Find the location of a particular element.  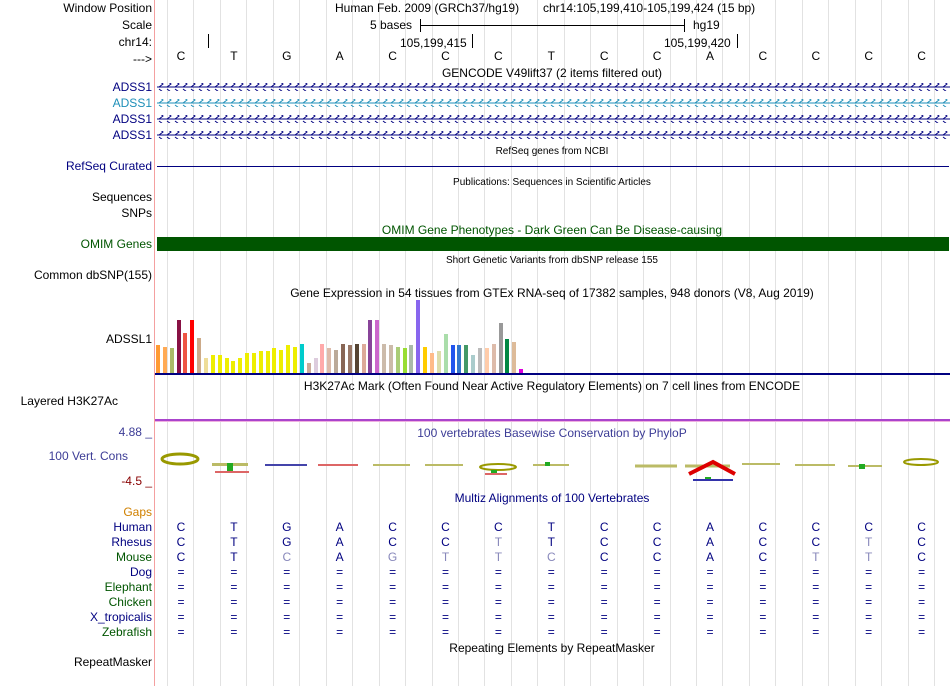

label-gaps: Gaps is located at coordinates (137, 512).